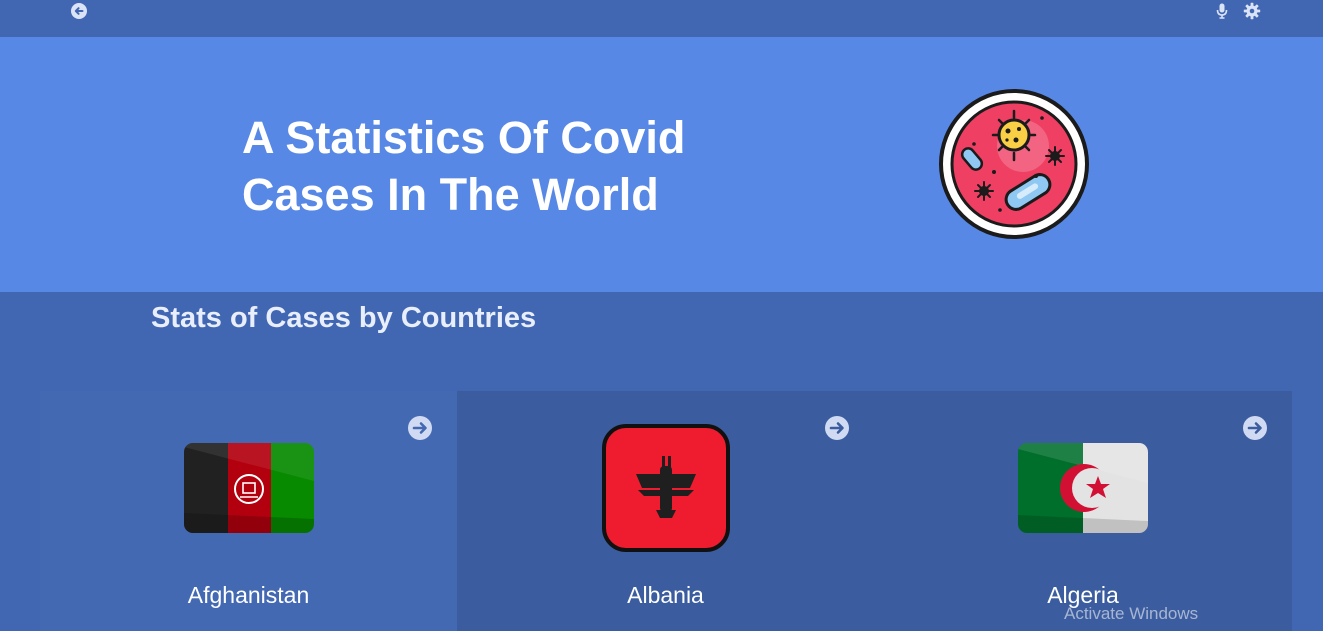  I want to click on country-name: Algeria, so click(1083, 595).